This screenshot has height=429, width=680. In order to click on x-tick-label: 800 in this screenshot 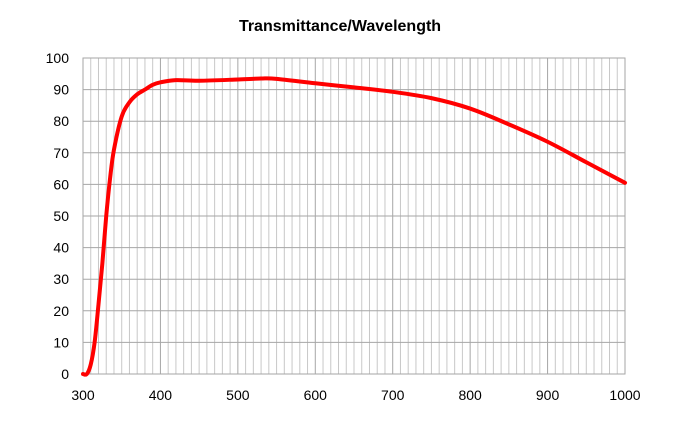, I will do `click(470, 395)`.